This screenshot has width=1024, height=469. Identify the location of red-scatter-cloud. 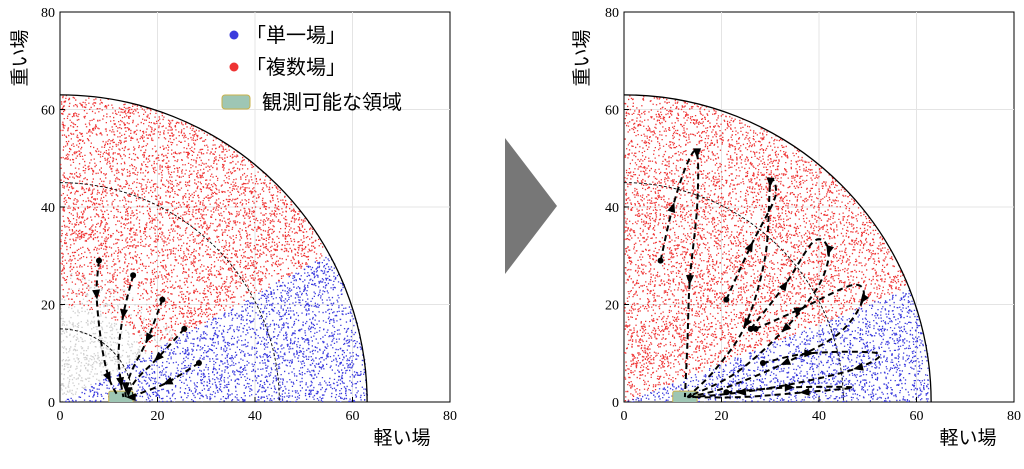
(192, 224).